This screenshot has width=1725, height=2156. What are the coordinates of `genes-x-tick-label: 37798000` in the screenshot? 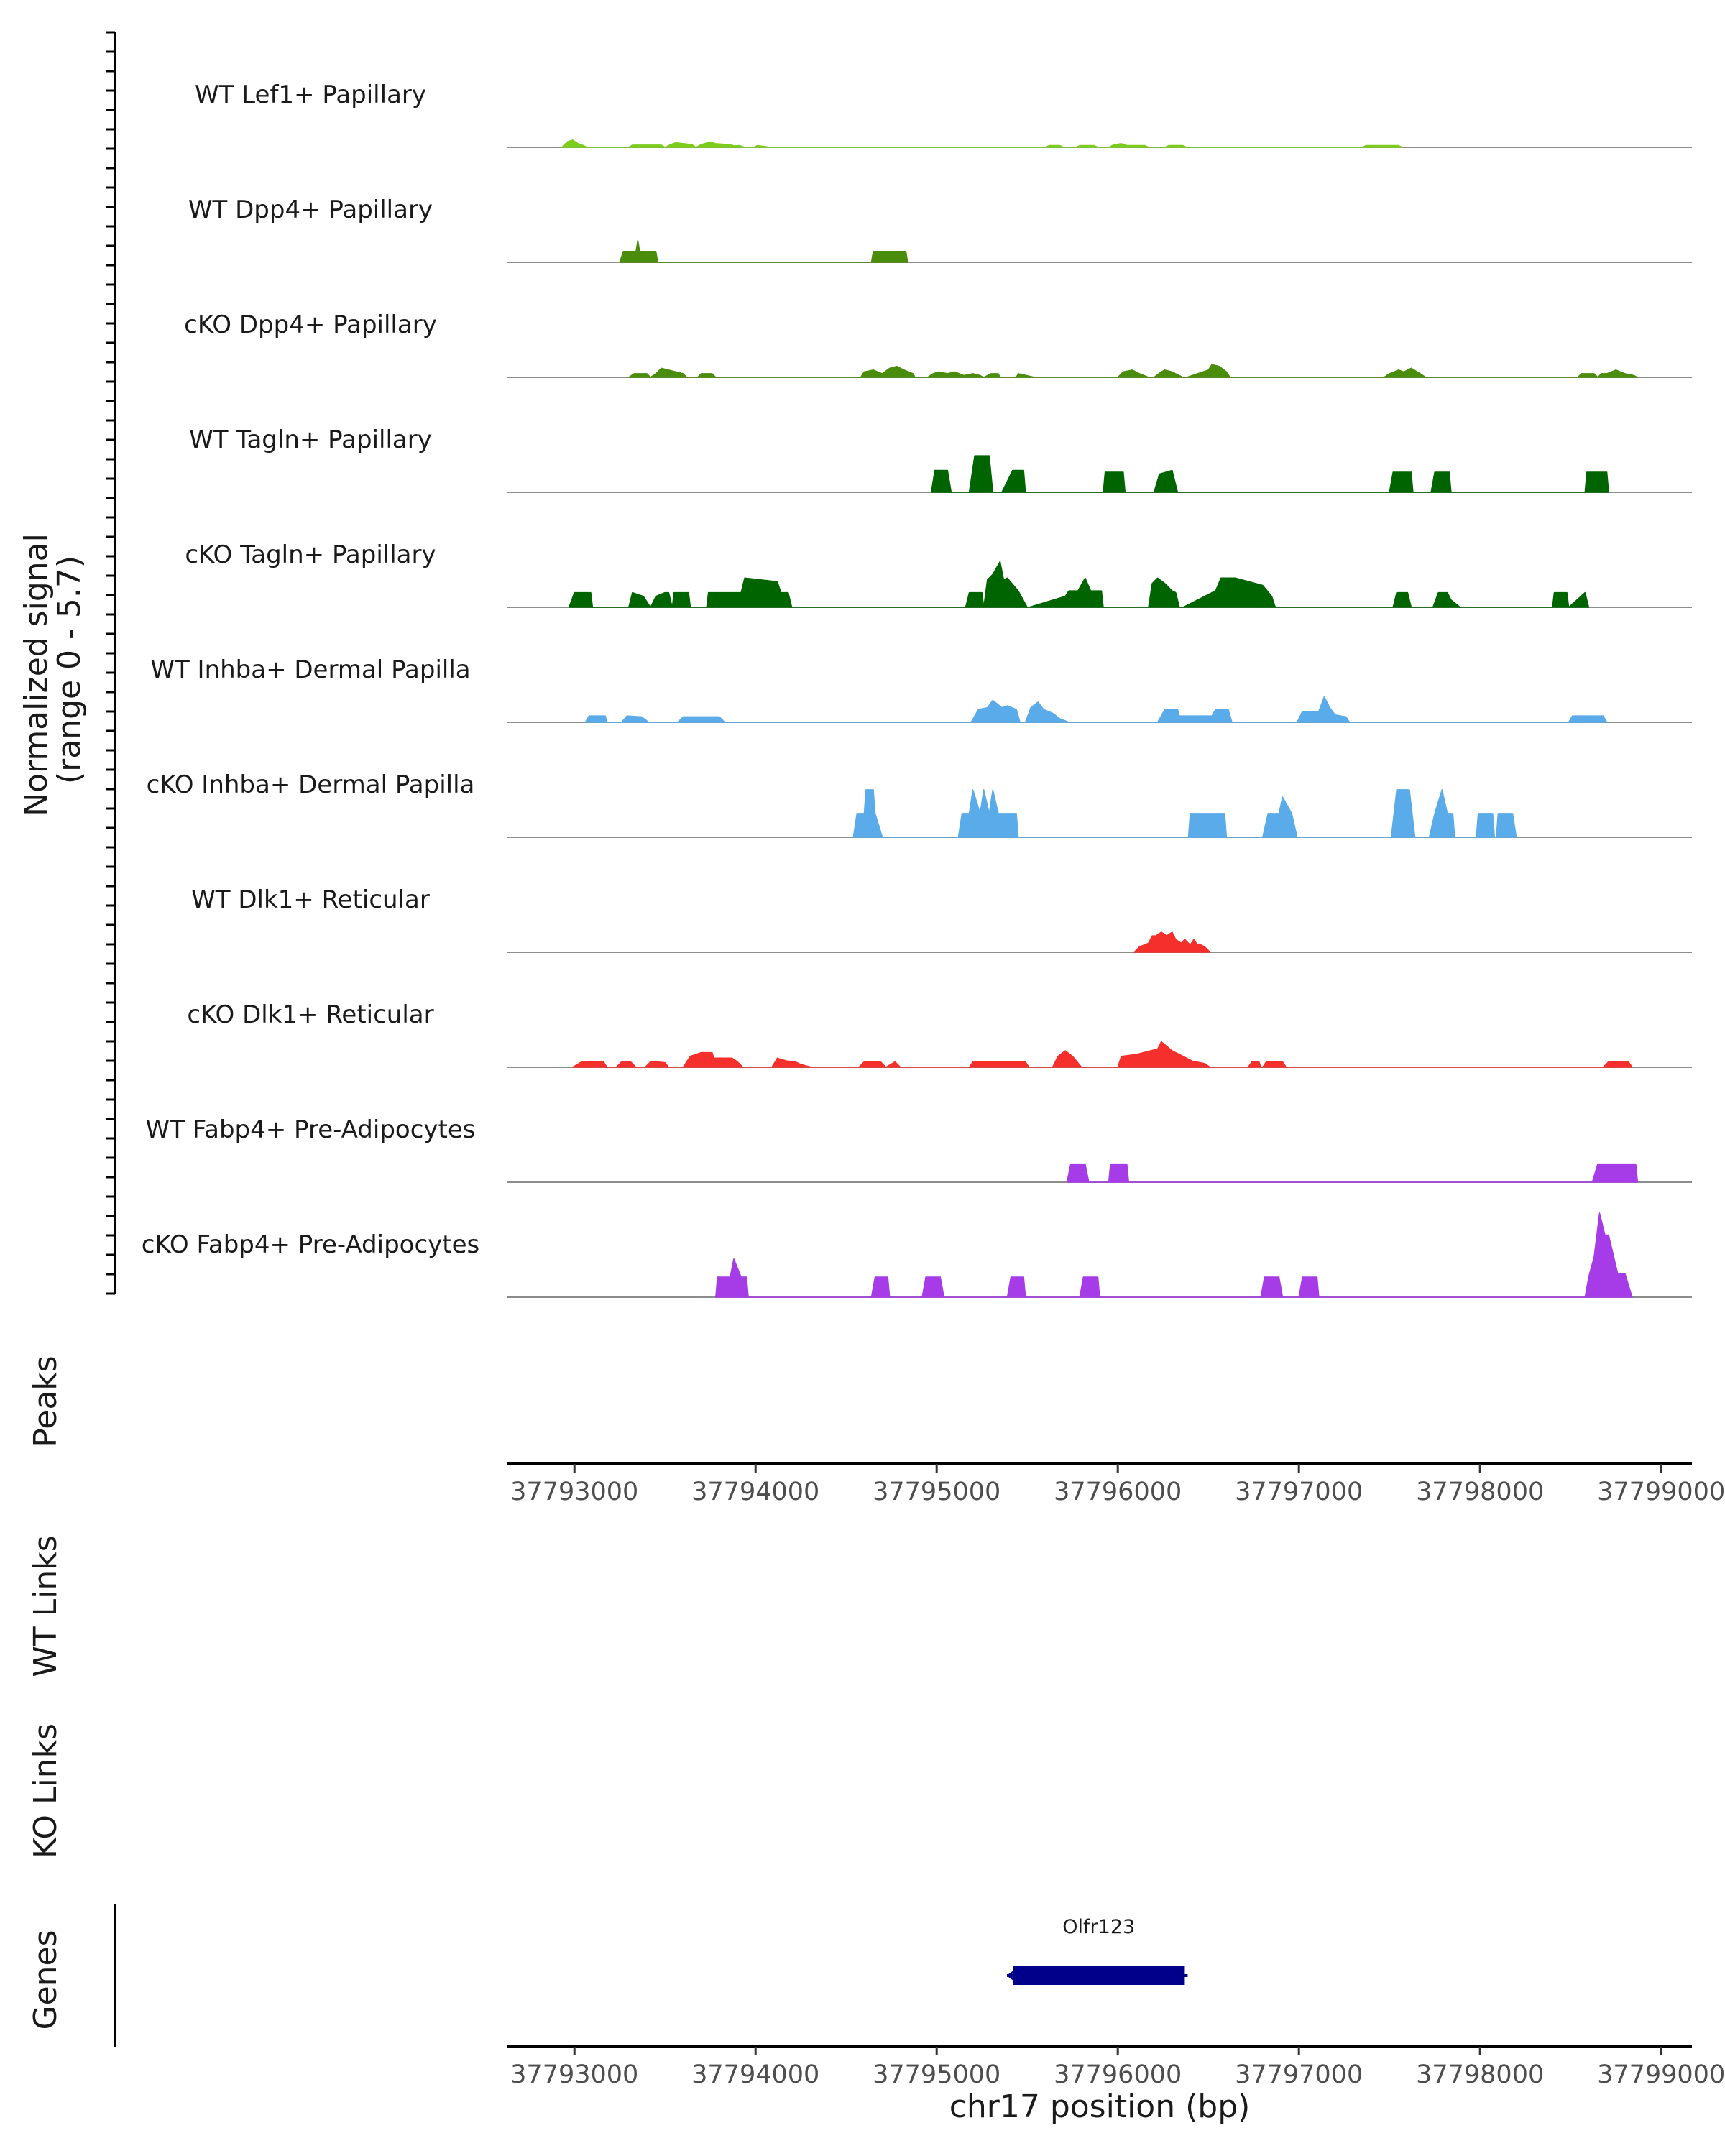 It's located at (1480, 2074).